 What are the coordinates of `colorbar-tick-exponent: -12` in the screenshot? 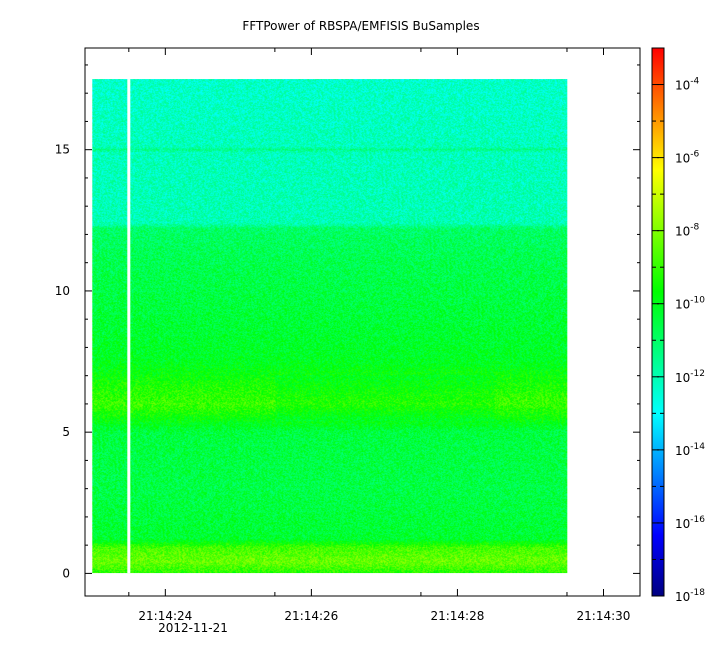 It's located at (697, 374).